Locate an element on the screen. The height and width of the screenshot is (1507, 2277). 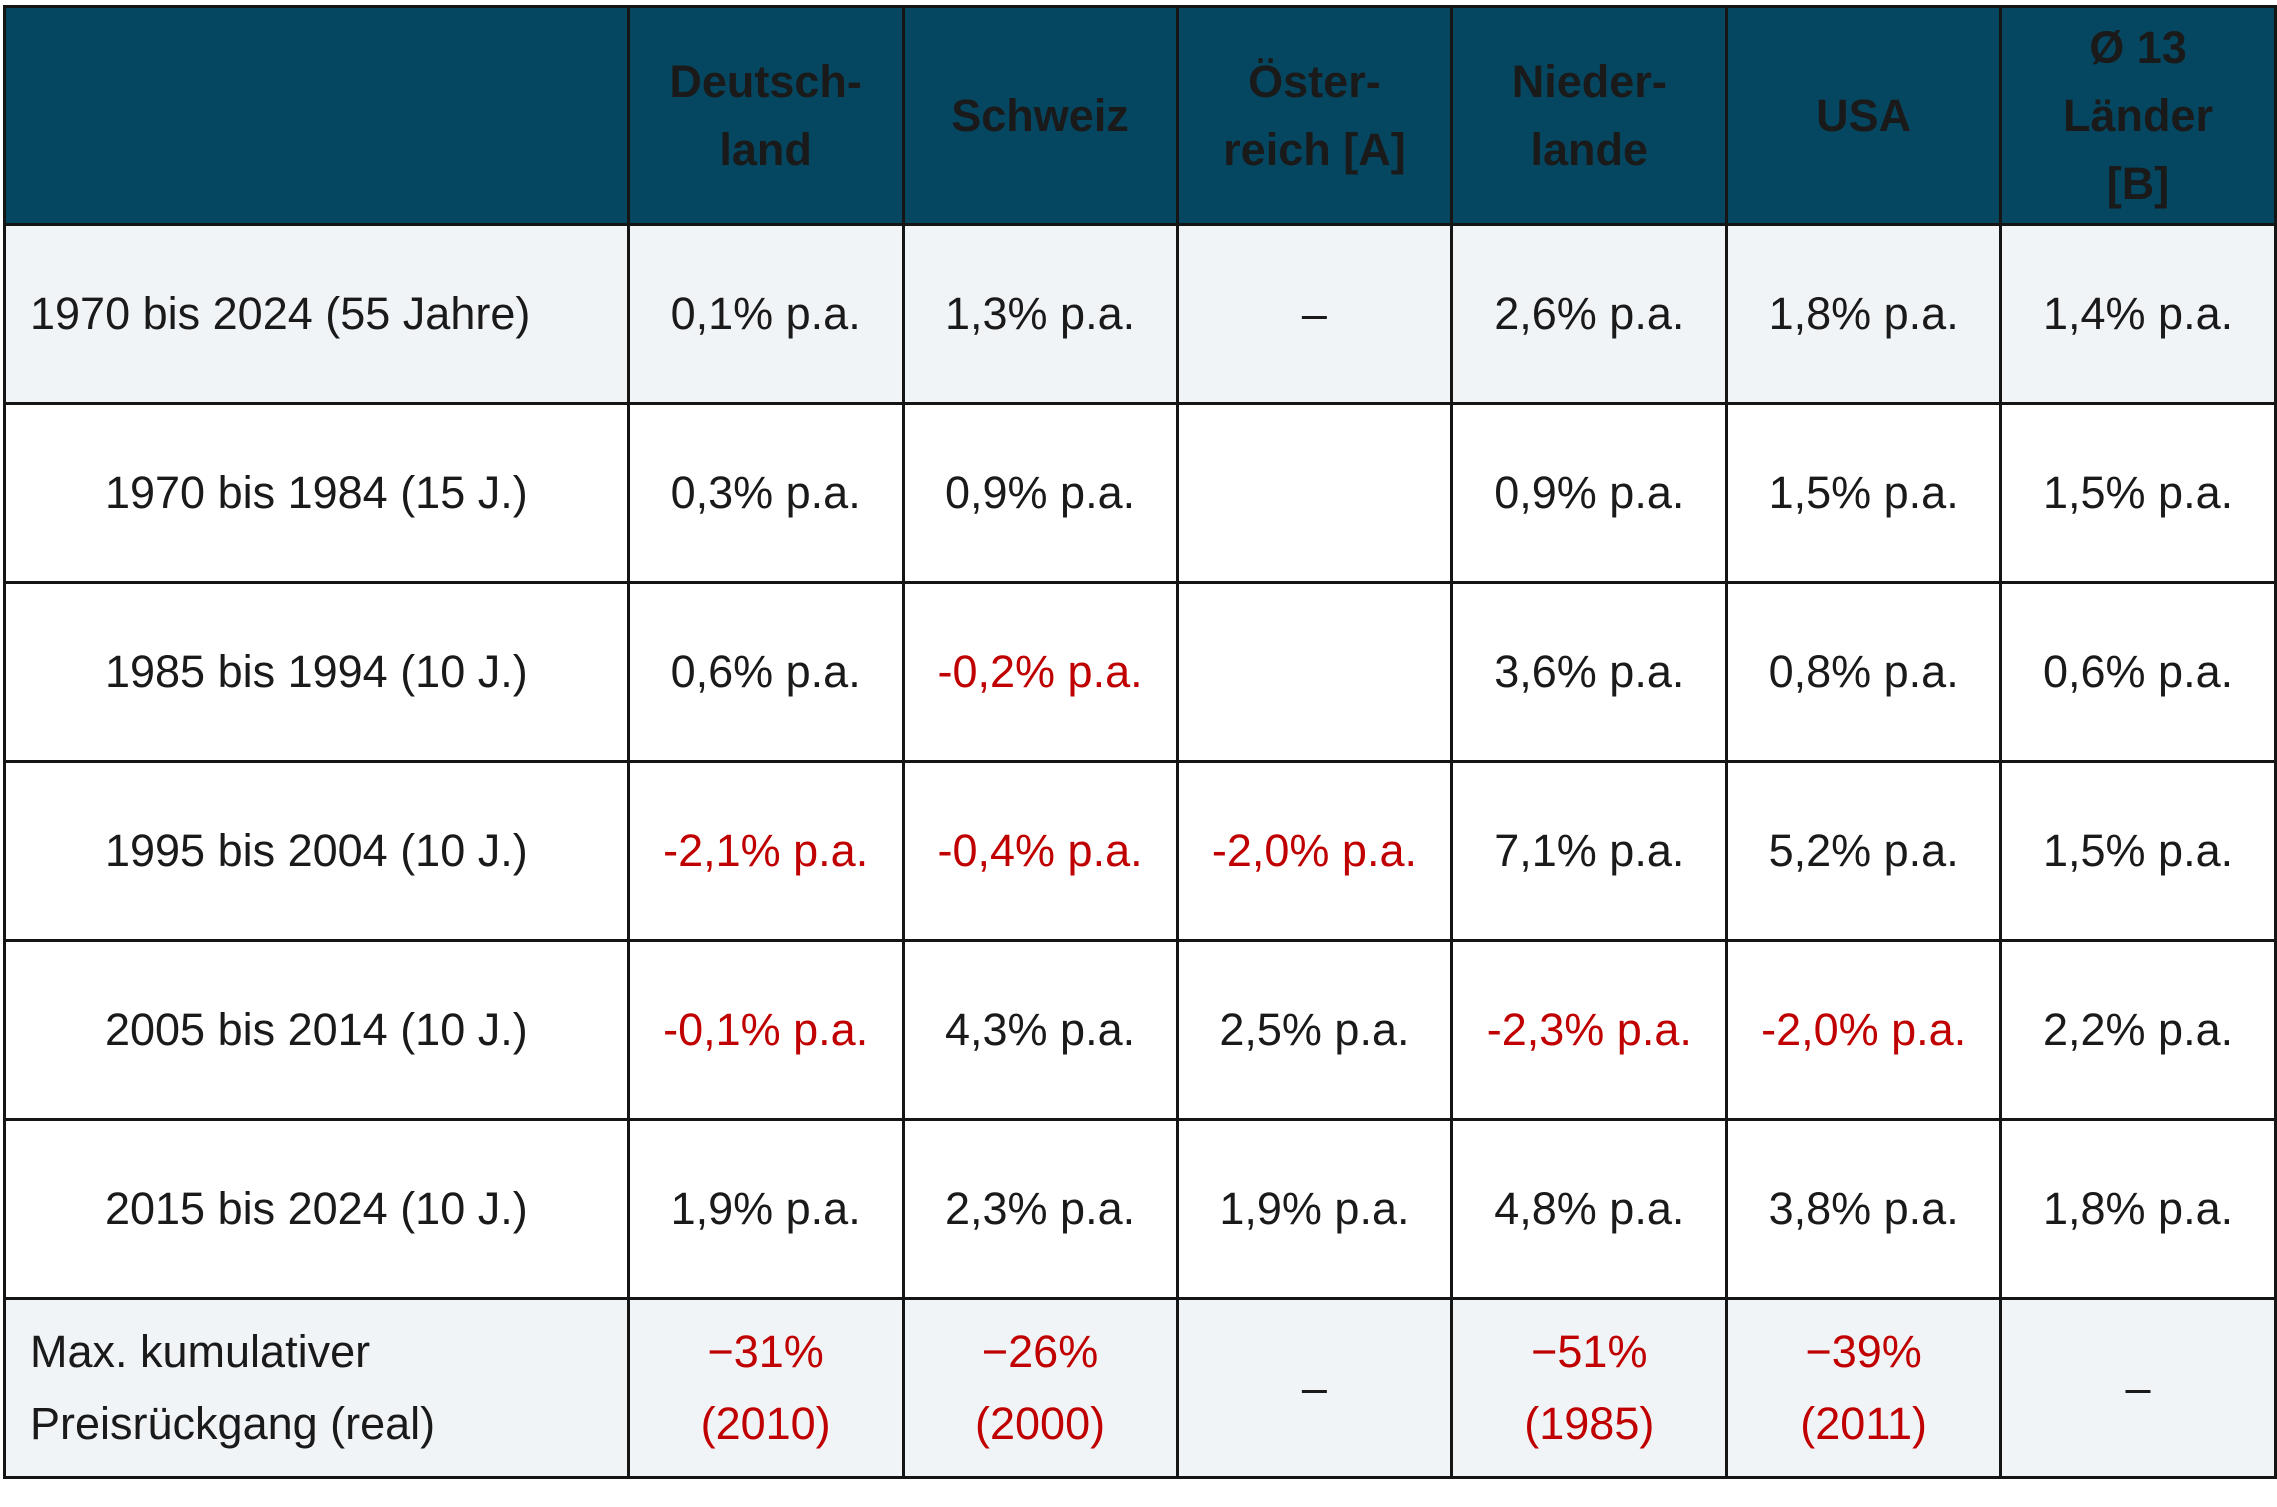
cell-value: -2,3% p.a. is located at coordinates (1589, 1029).